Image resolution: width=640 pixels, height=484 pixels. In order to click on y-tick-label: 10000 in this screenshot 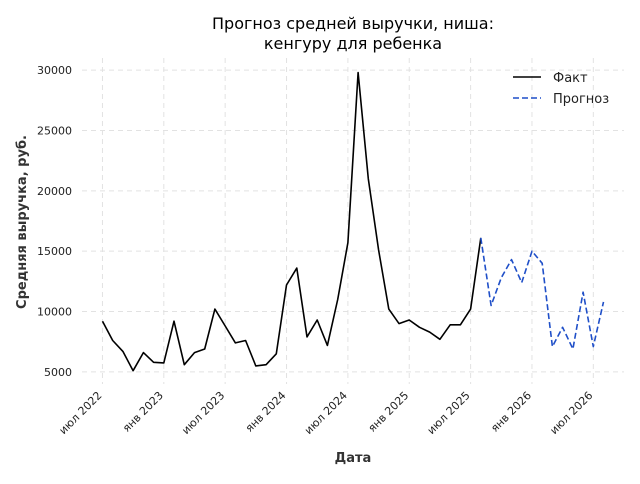, I will do `click(54, 312)`.